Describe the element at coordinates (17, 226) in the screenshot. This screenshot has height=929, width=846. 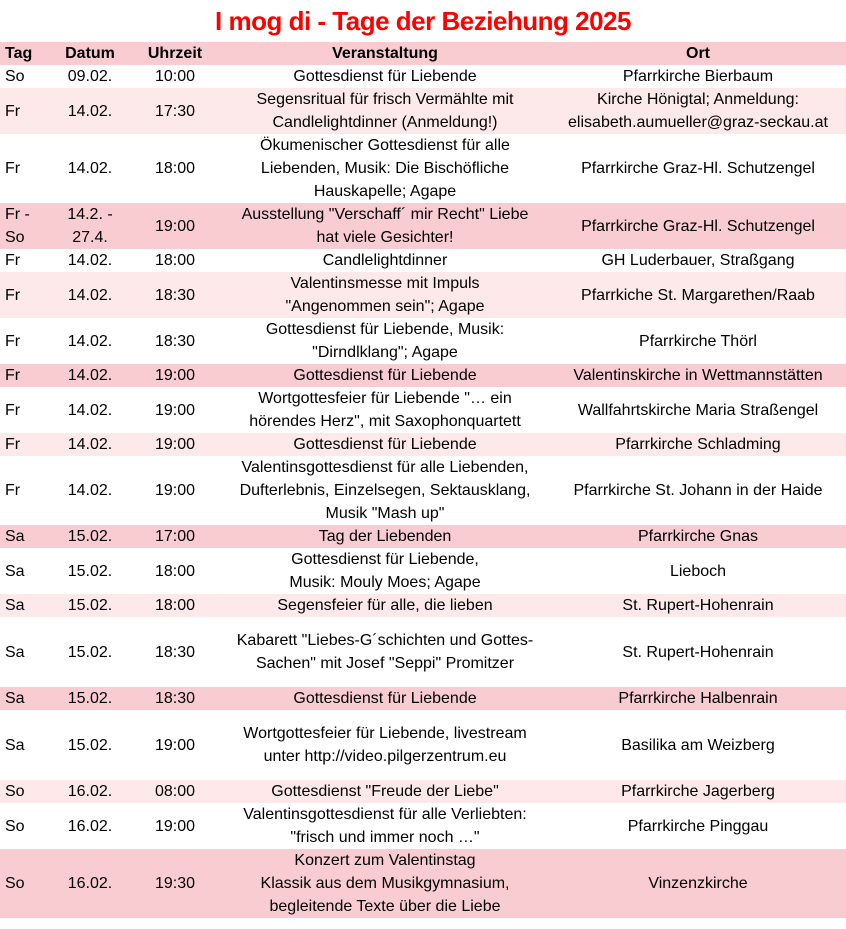
I see `cell-tag: Fr - So` at that location.